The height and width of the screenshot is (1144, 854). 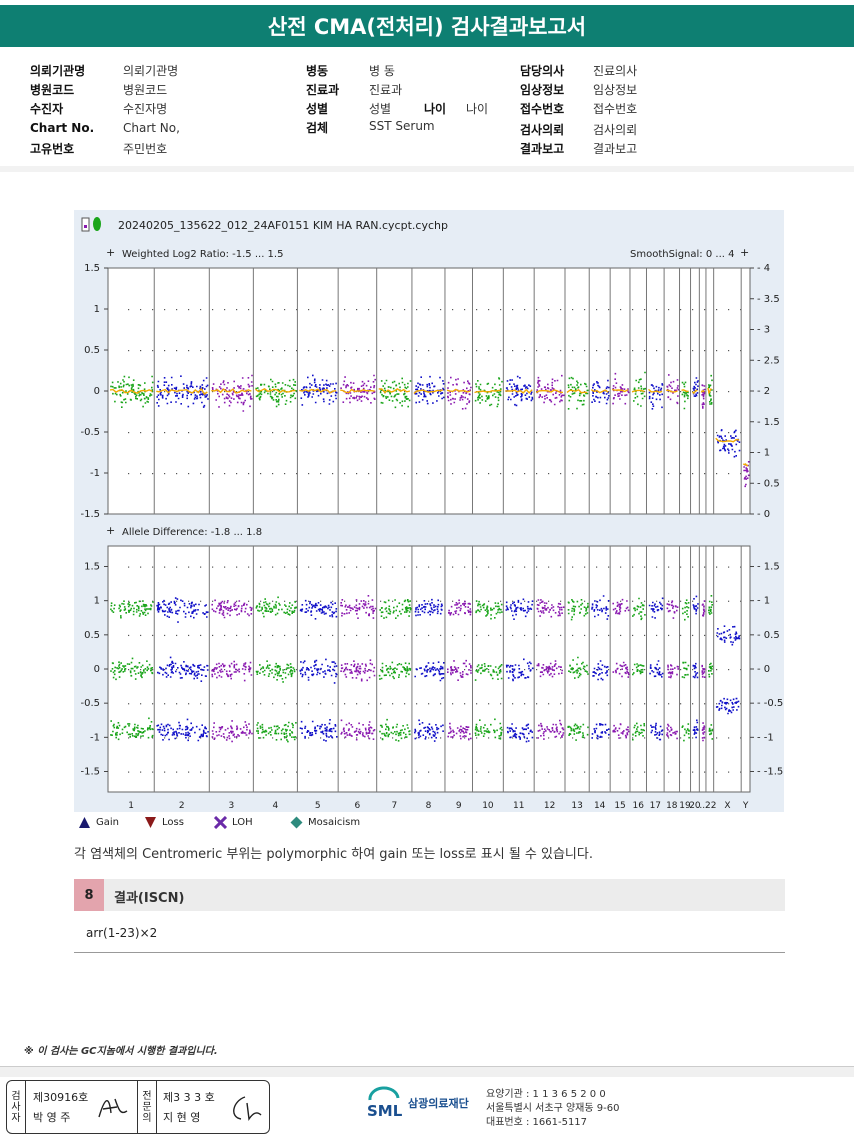 I want to click on tester-name: 박 영 주, so click(x=52, y=1117).